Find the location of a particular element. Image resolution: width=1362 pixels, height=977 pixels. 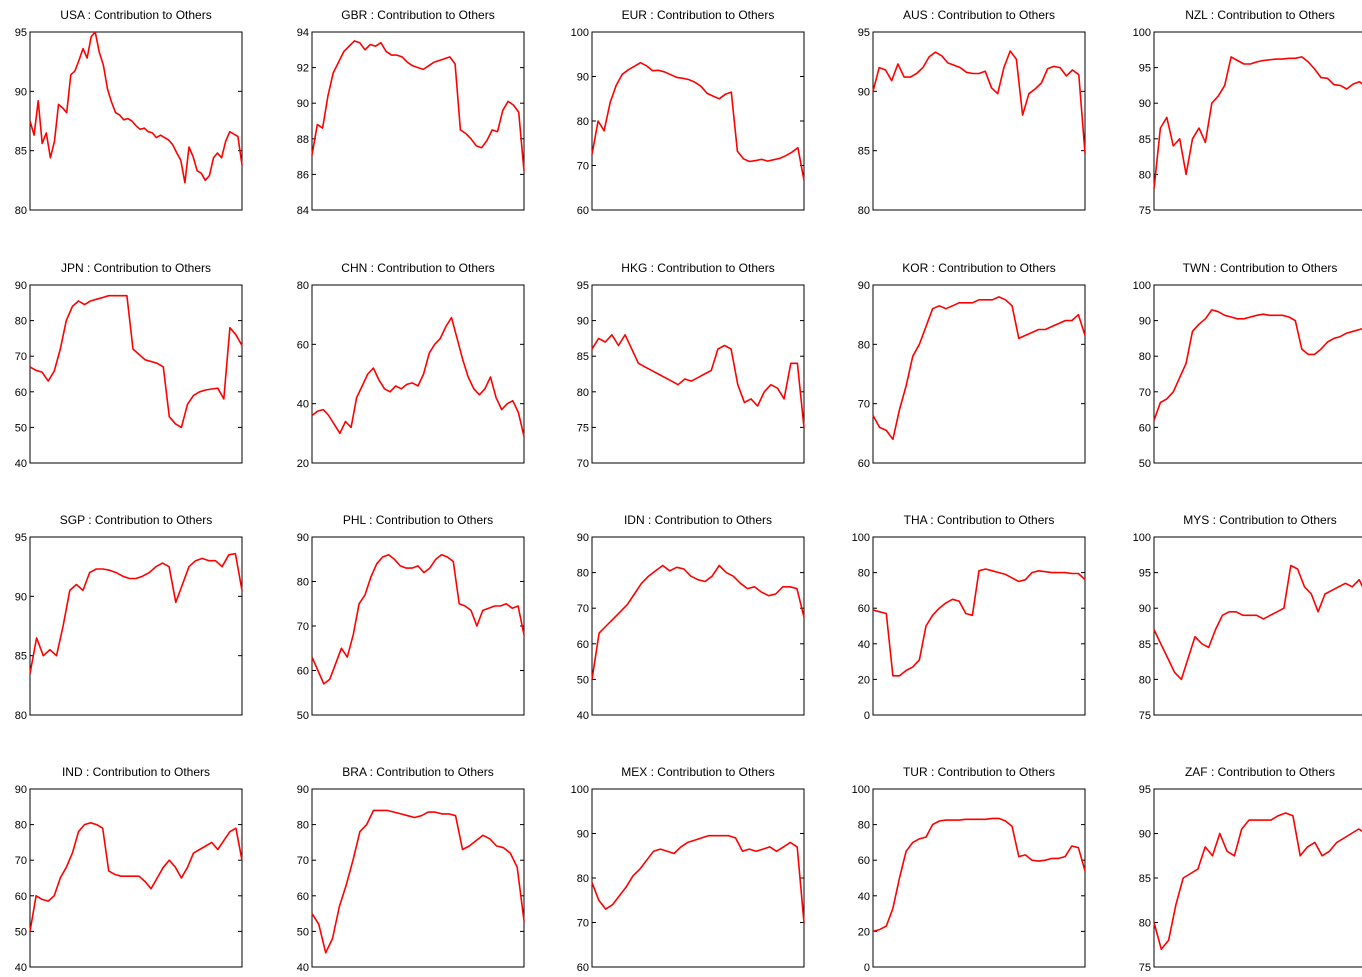

panel-title: TWN : Contribution to Others is located at coordinates (1260, 268).